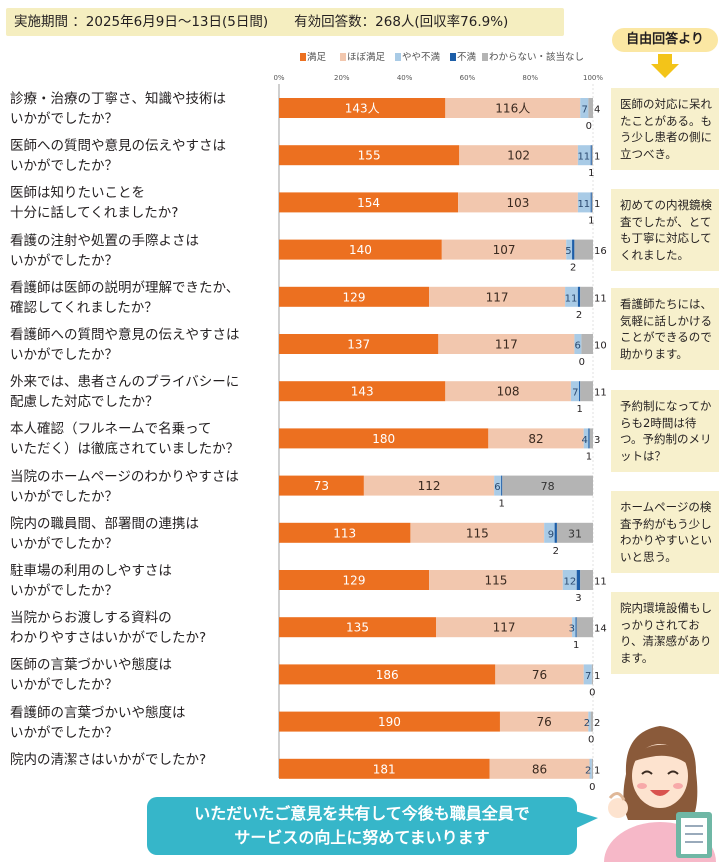  I want to click on legend-label: 満足, so click(317, 57).